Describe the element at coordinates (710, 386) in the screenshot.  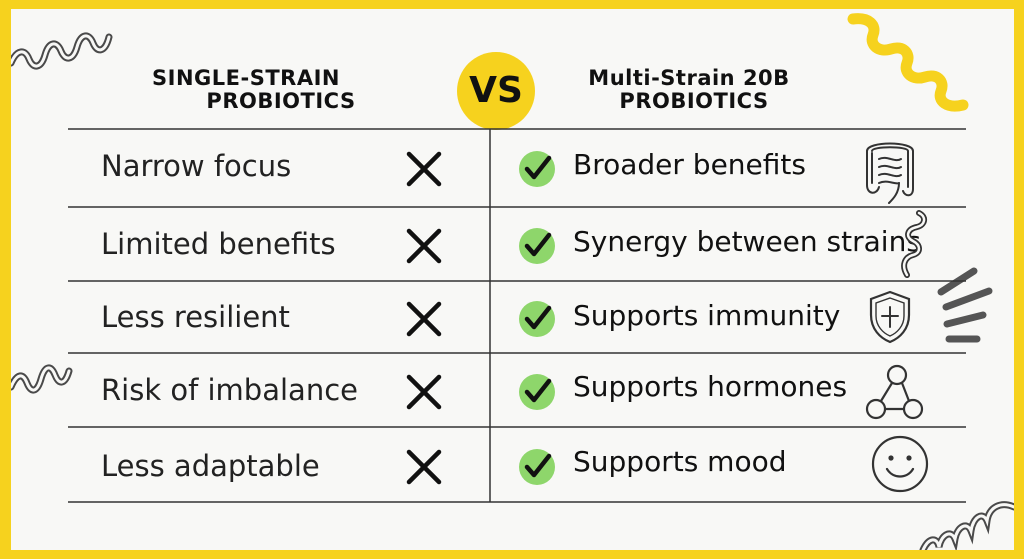
I see `multi-strain-item: Supports hormones` at that location.